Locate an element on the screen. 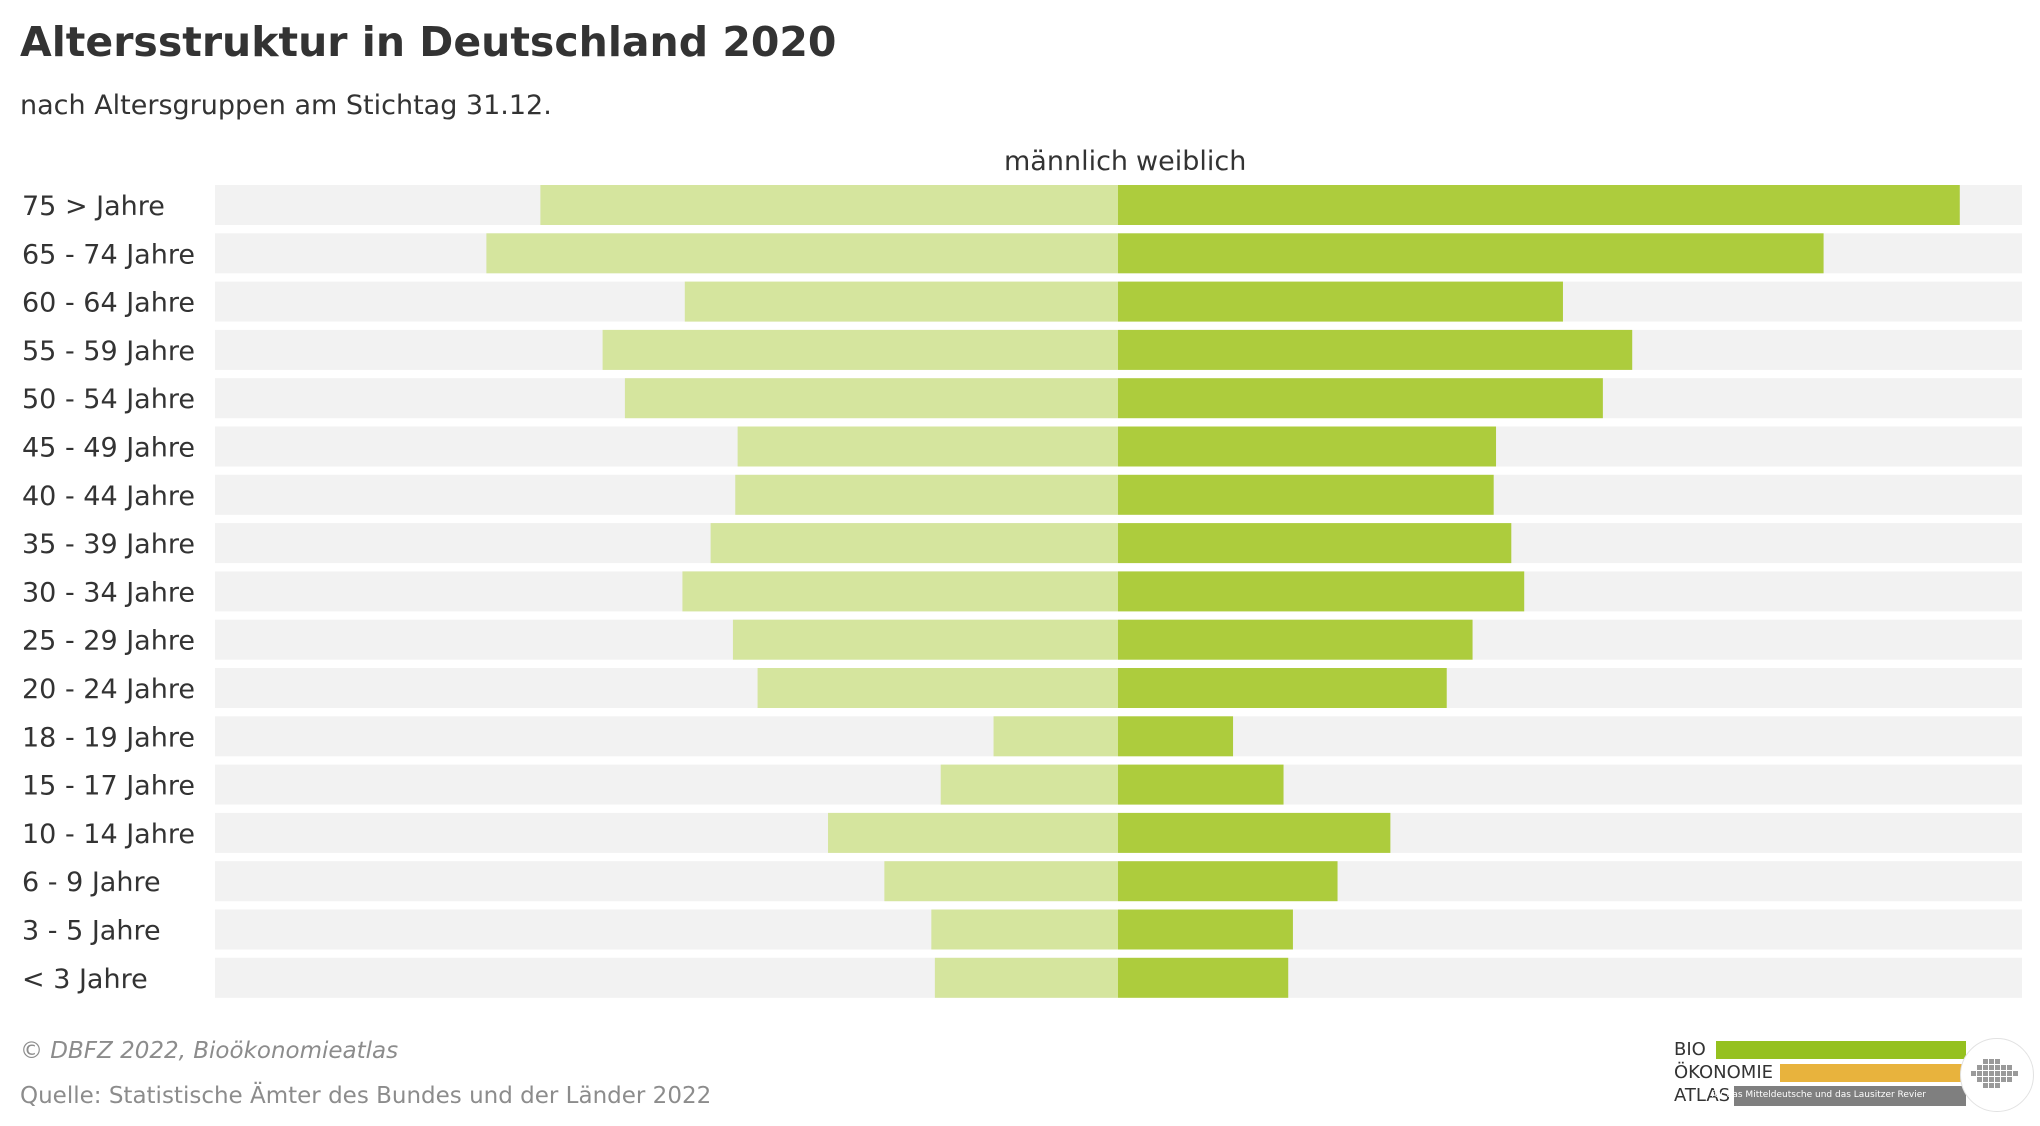  chart-subtitle: nach Altersgruppen am Stichtag 31.12. is located at coordinates (286, 105).